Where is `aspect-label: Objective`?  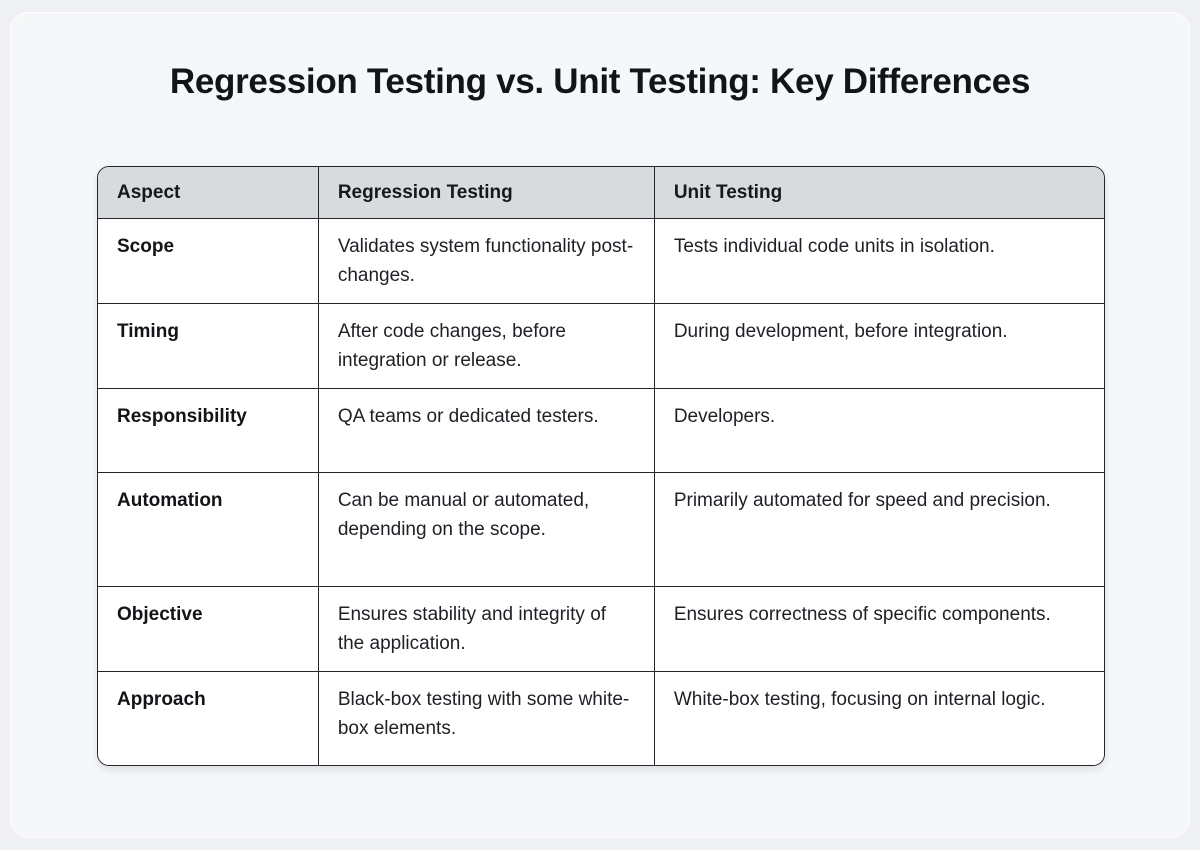 aspect-label: Objective is located at coordinates (208, 629).